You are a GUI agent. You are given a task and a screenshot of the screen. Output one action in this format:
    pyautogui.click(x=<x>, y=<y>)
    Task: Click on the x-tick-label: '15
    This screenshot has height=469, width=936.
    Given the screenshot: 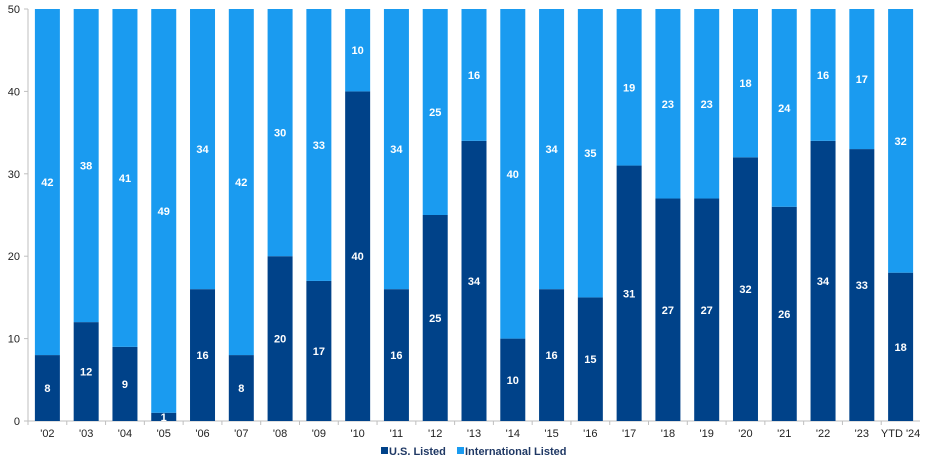 What is the action you would take?
    pyautogui.click(x=551, y=434)
    